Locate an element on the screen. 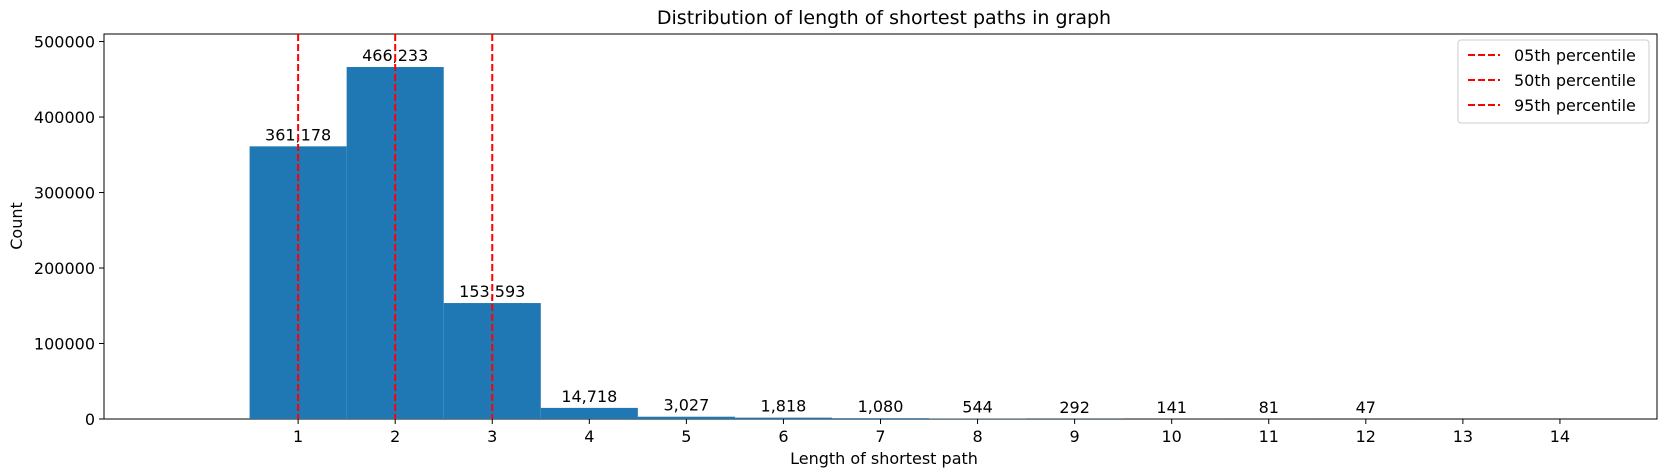 The image size is (1664, 473). x-tick-label-5: 5 is located at coordinates (686, 436).